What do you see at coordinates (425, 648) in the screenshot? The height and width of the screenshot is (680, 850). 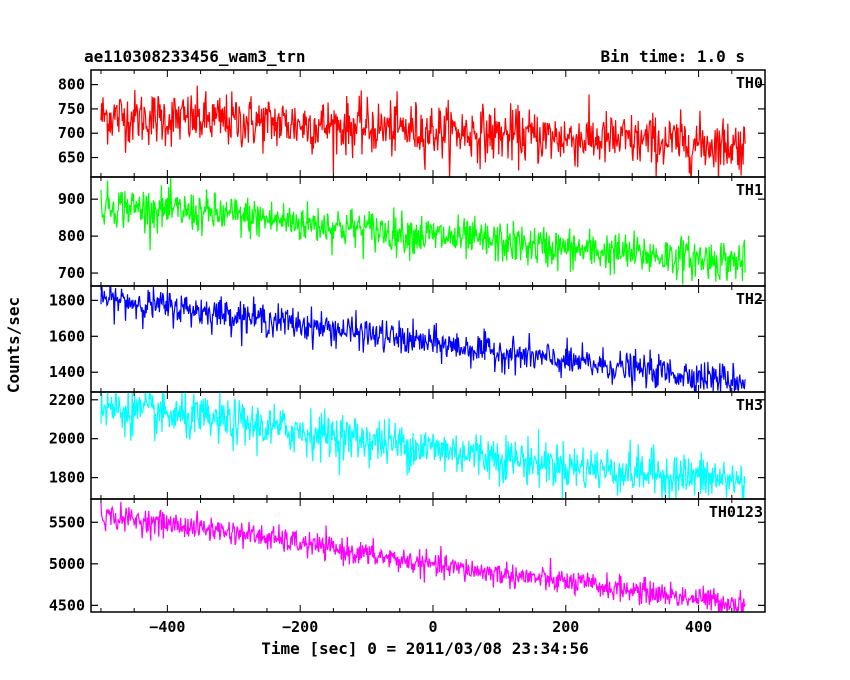 I see `x-axis-label: Time [sec] 0 = 2011/03/08 23:34:56` at bounding box center [425, 648].